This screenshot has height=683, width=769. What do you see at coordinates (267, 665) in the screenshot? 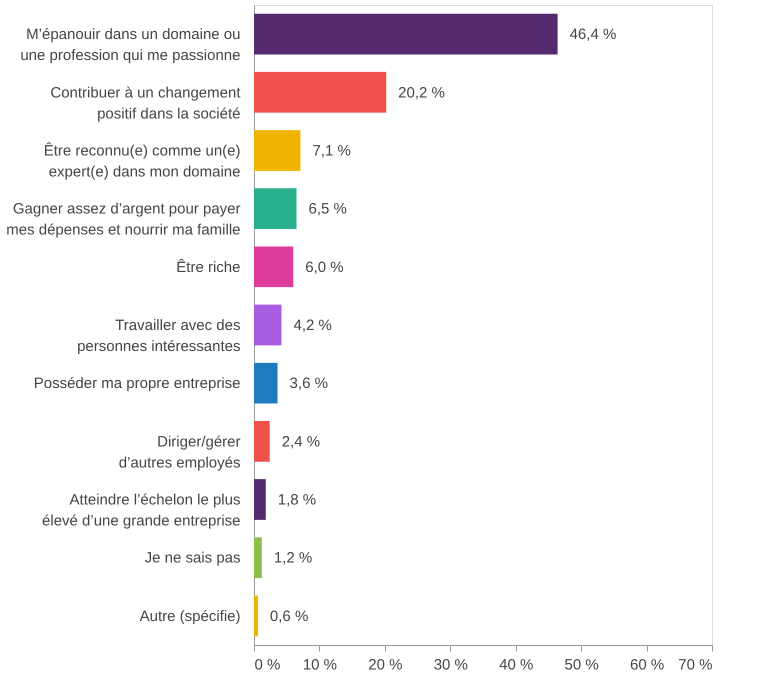
I see `x-tick-label: 0 %` at bounding box center [267, 665].